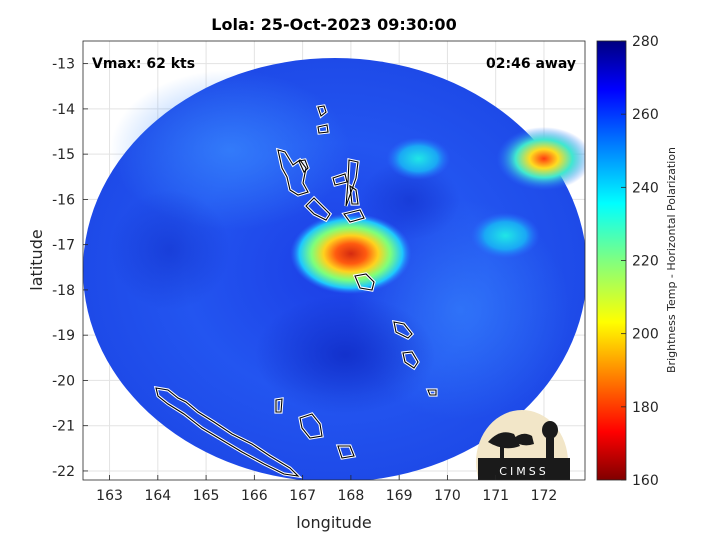  I want to click on y-tick-label: -16, so click(63, 200).